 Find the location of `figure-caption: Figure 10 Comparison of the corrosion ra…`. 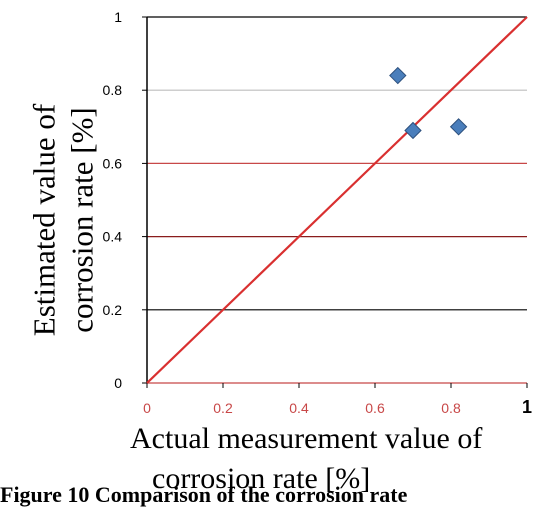

figure-caption: Figure 10 Comparison of the corrosion ra… is located at coordinates (204, 494).